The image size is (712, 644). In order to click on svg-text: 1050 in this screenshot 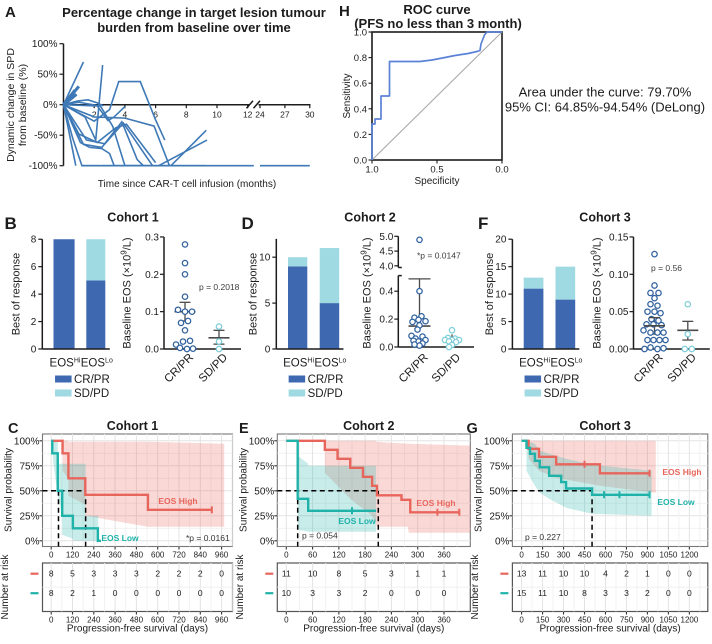, I will do `click(669, 620)`.